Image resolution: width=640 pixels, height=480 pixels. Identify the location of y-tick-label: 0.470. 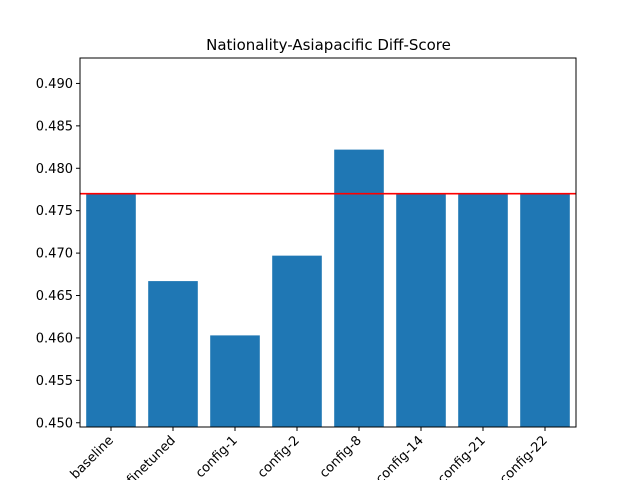
(54, 254).